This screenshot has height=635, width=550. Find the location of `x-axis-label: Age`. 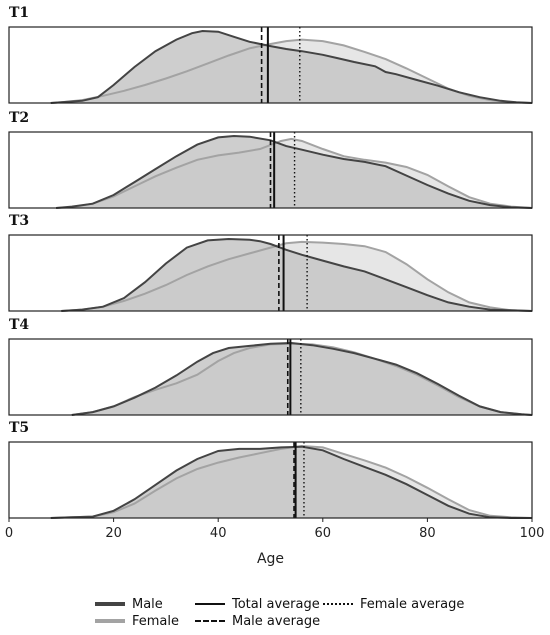

x-axis-label: Age is located at coordinates (270, 559).